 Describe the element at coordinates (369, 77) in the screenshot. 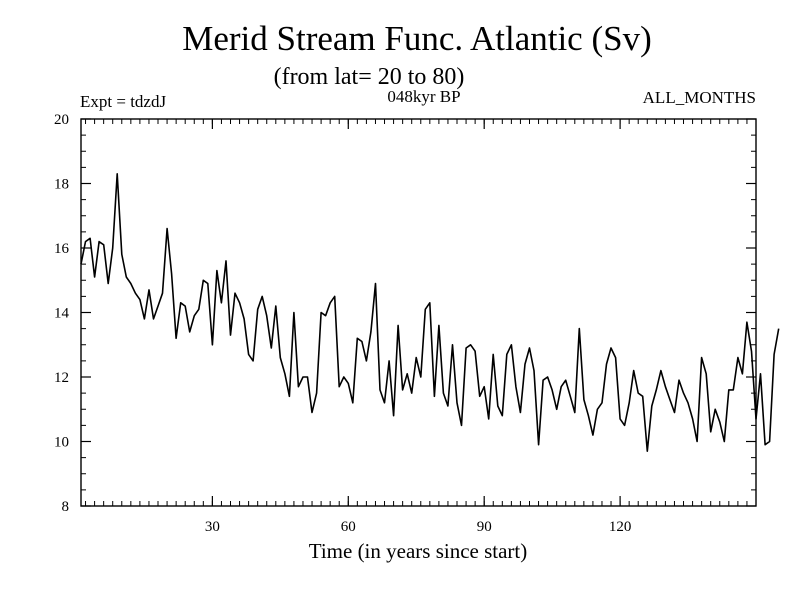

I see `chart-subtitle: (from lat= 20 to 80)` at that location.